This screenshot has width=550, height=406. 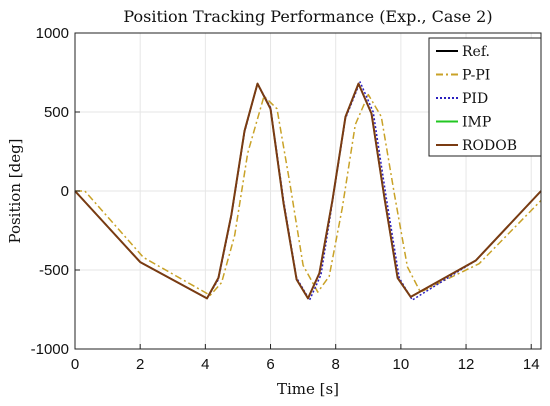 I want to click on y-axis-label: Position [deg], so click(x=15, y=190).